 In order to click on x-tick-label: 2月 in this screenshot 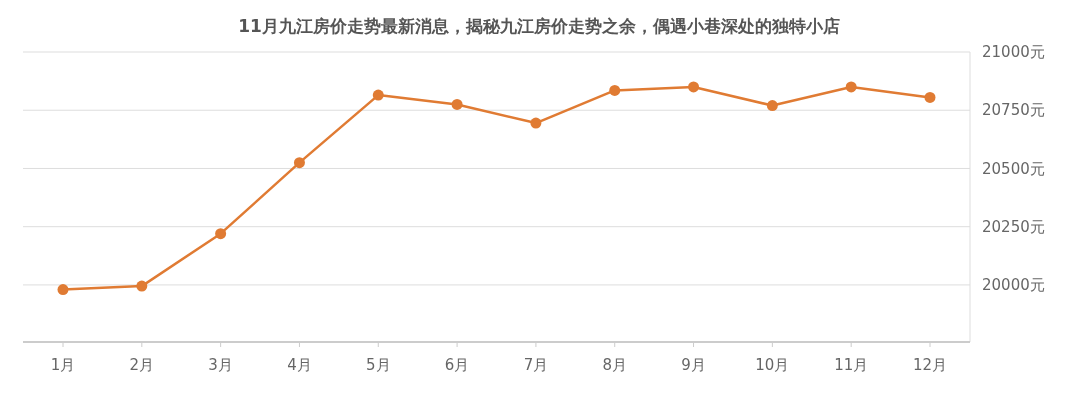, I will do `click(142, 365)`.